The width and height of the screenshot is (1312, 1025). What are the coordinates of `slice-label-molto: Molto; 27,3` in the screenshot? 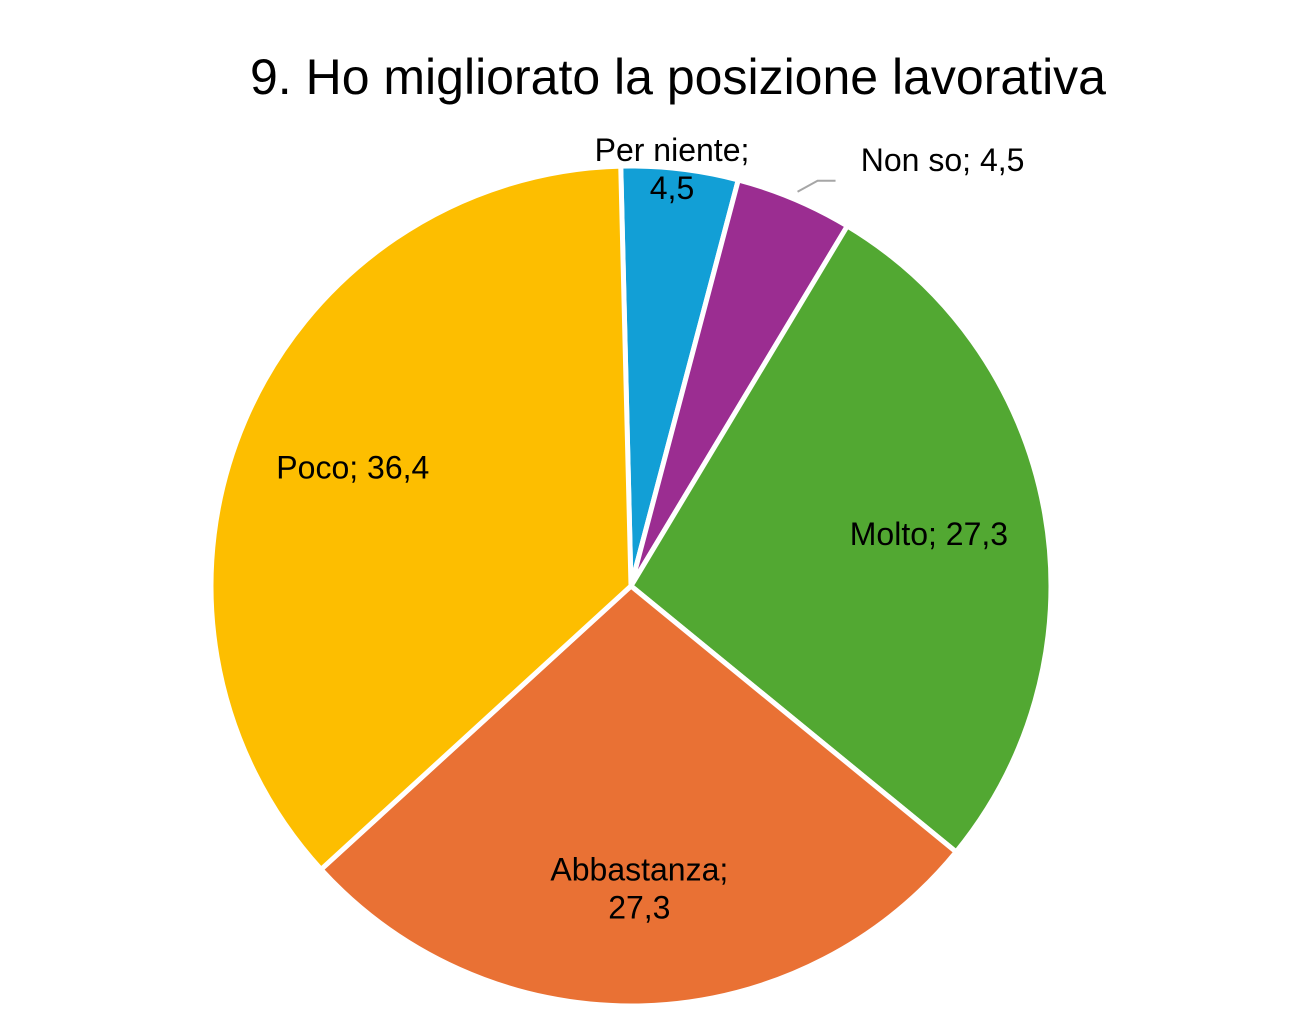 It's located at (929, 534).